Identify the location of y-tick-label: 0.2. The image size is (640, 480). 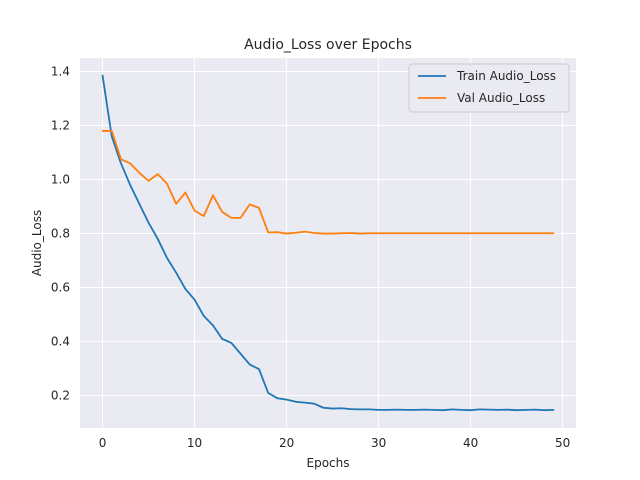
(60, 396).